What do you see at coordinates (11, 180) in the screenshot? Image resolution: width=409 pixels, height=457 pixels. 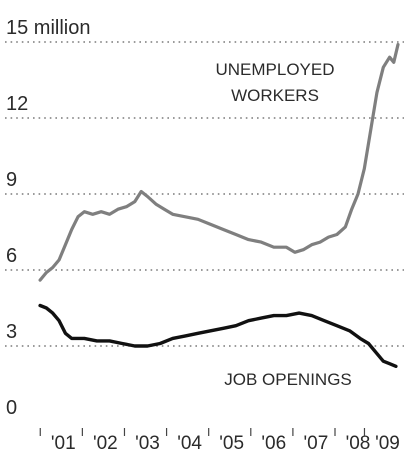 I see `y-tick-label: 9` at bounding box center [11, 180].